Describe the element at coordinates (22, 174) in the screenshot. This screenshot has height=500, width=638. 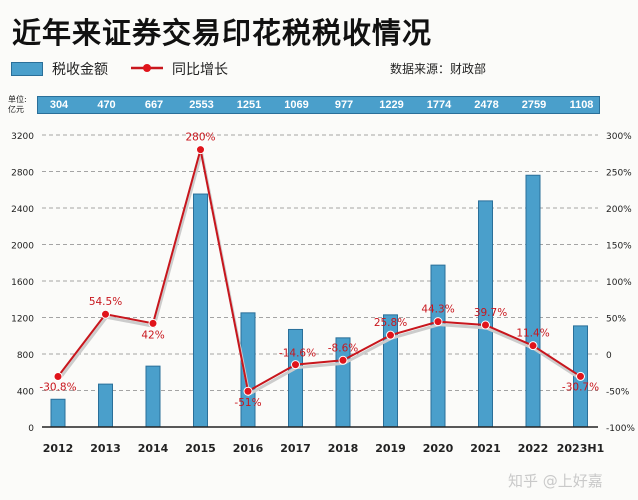
I see `left-axis-tick: 2800` at that location.